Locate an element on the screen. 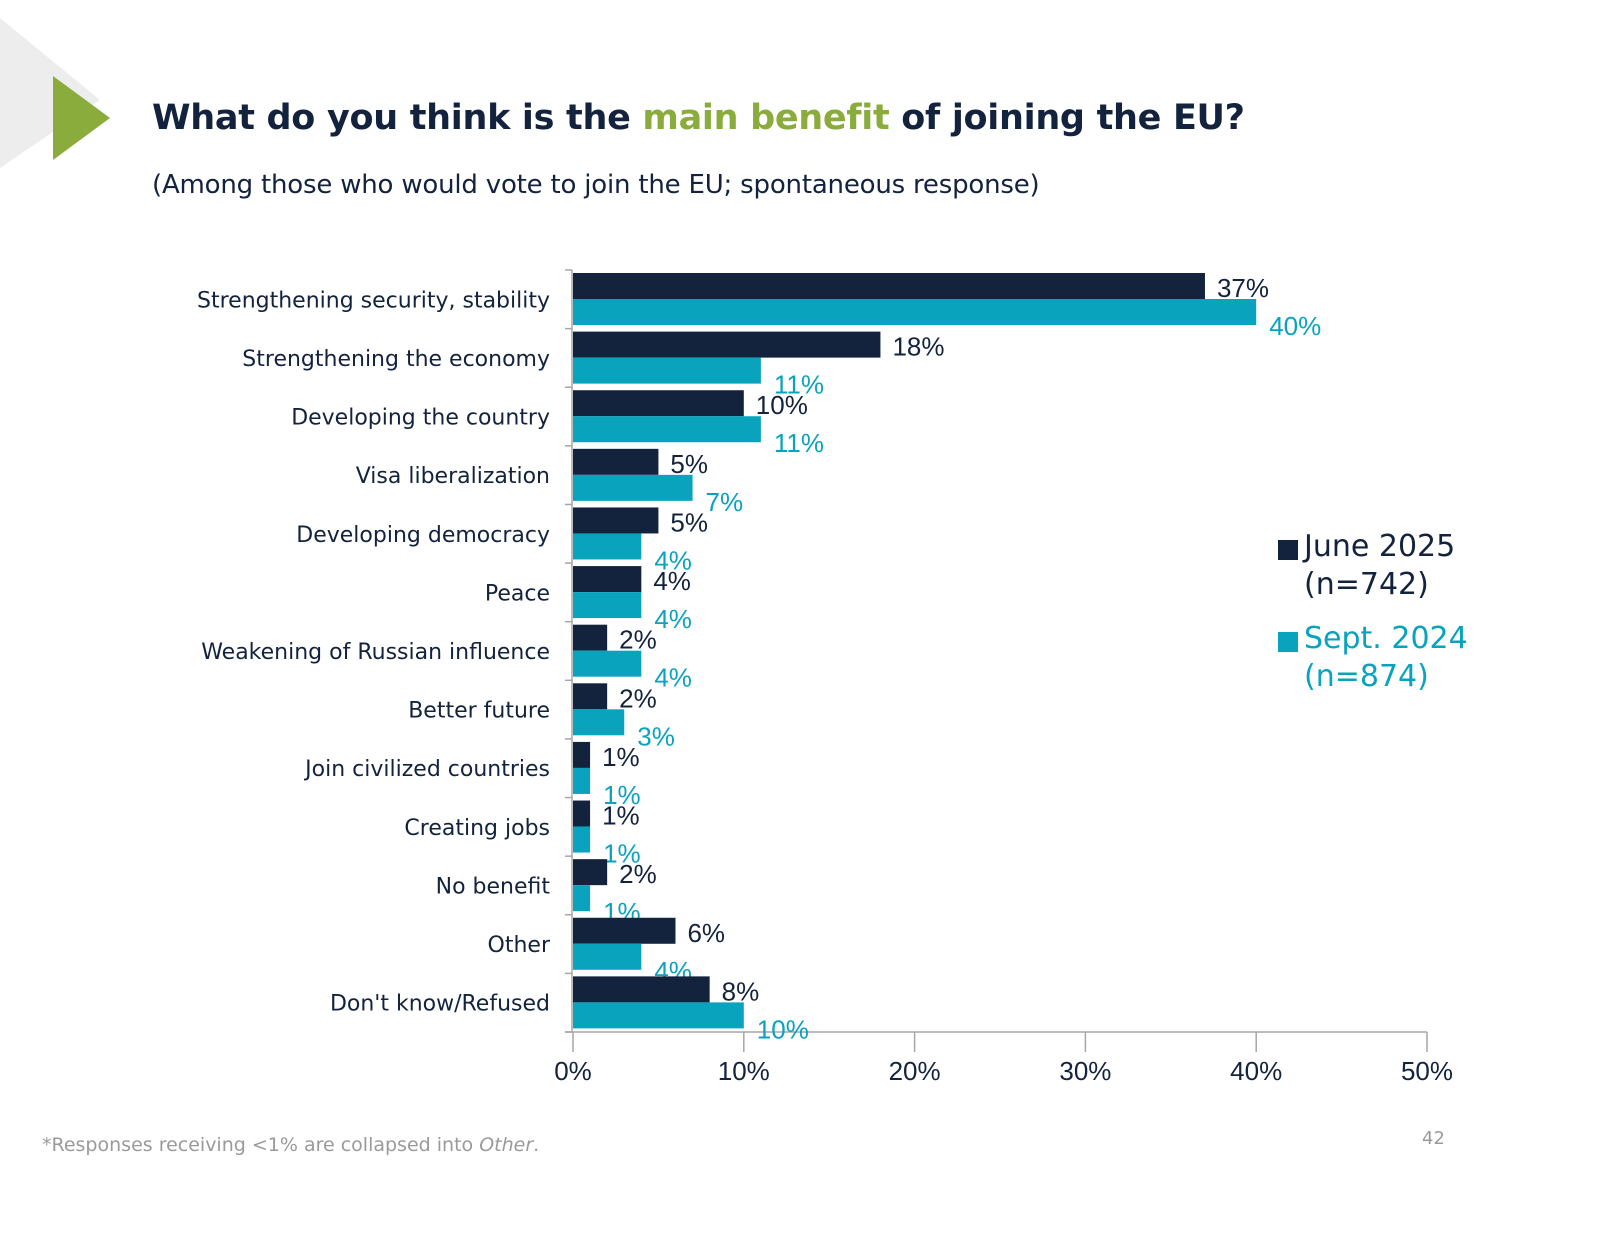 The height and width of the screenshot is (1236, 1600). footnote-suffix: . is located at coordinates (536, 1145).